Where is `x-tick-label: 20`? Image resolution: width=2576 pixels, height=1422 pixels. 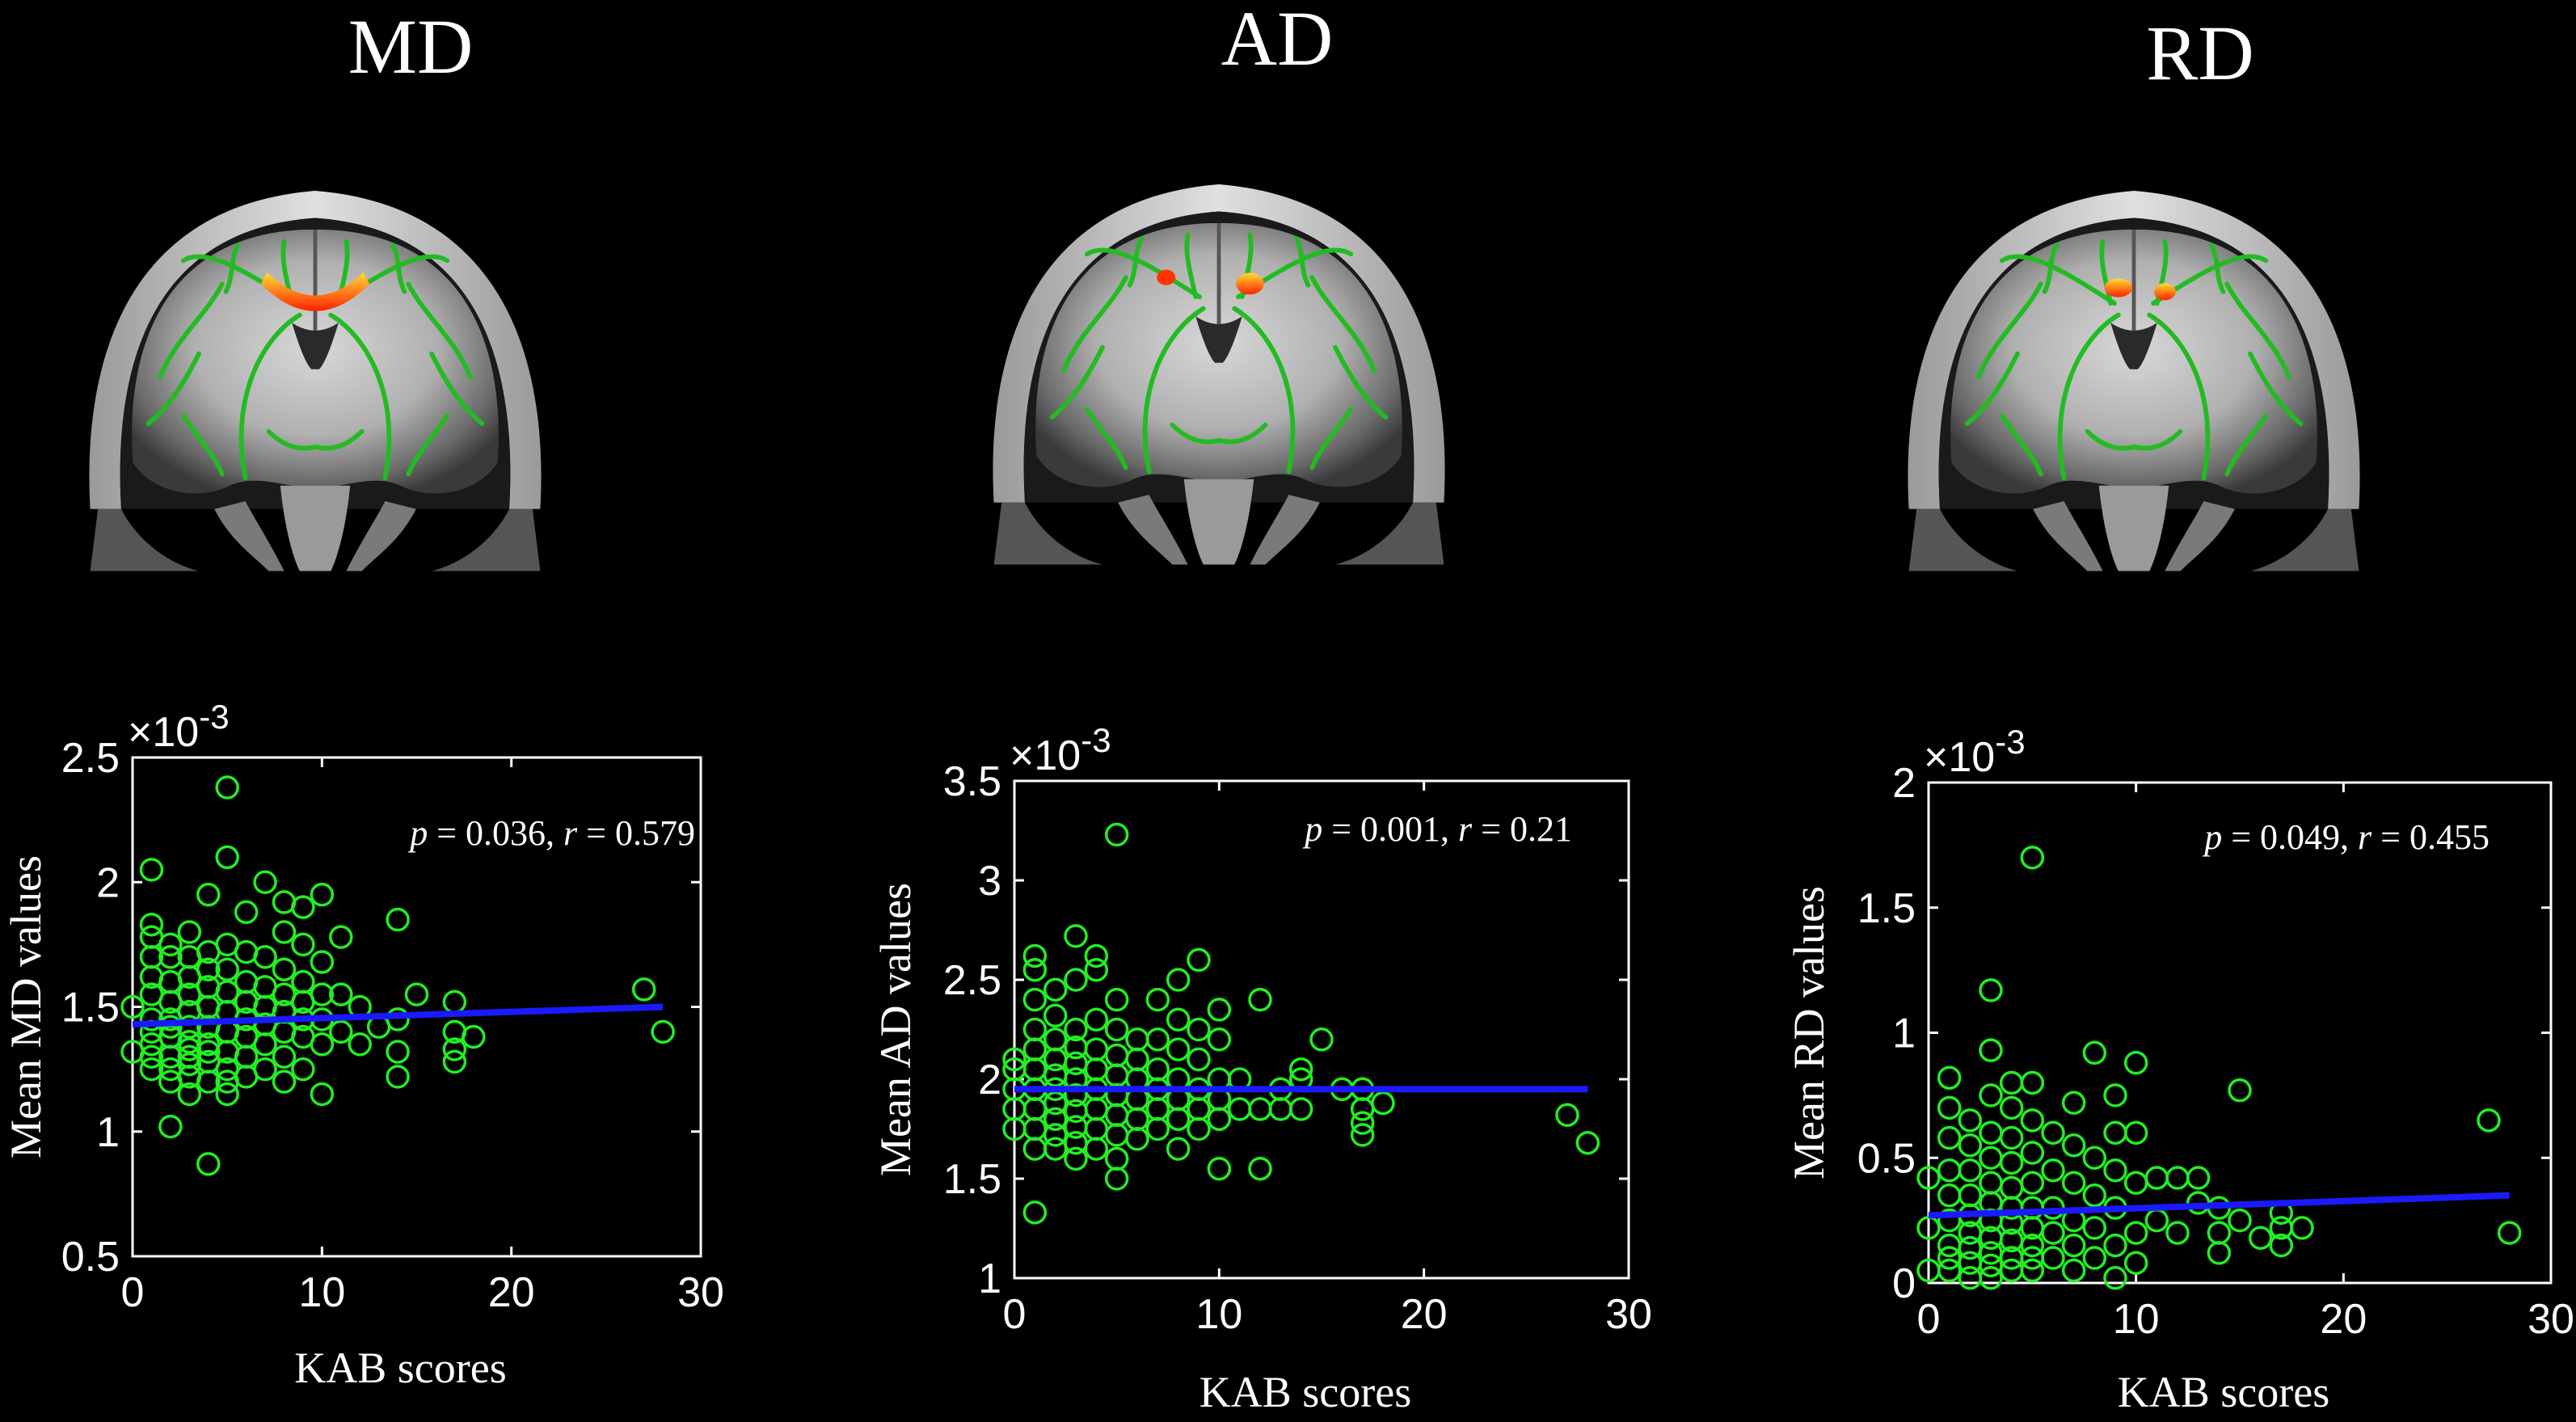 x-tick-label: 20 is located at coordinates (1424, 1314).